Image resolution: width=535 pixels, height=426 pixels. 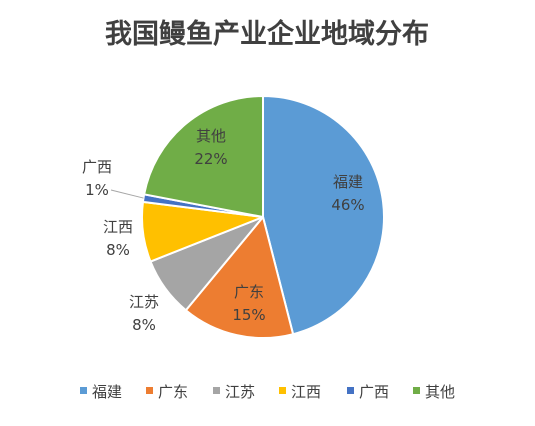 I want to click on legend-label: 广东, so click(x=173, y=392).